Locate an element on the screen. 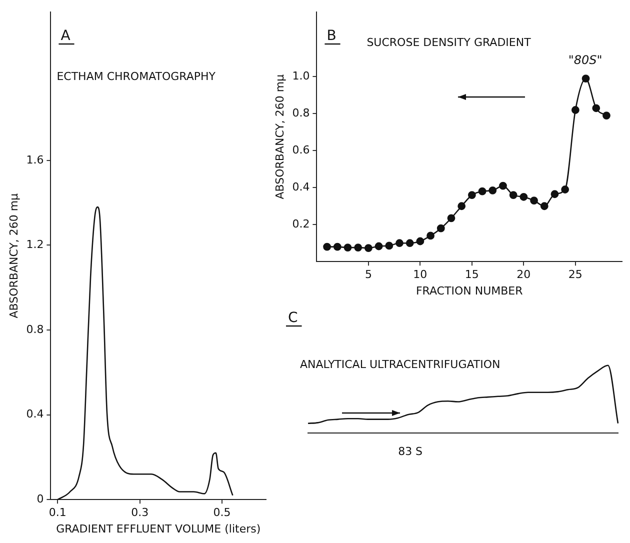 The height and width of the screenshot is (543, 630). y-tick-label: 1.0 is located at coordinates (301, 76).